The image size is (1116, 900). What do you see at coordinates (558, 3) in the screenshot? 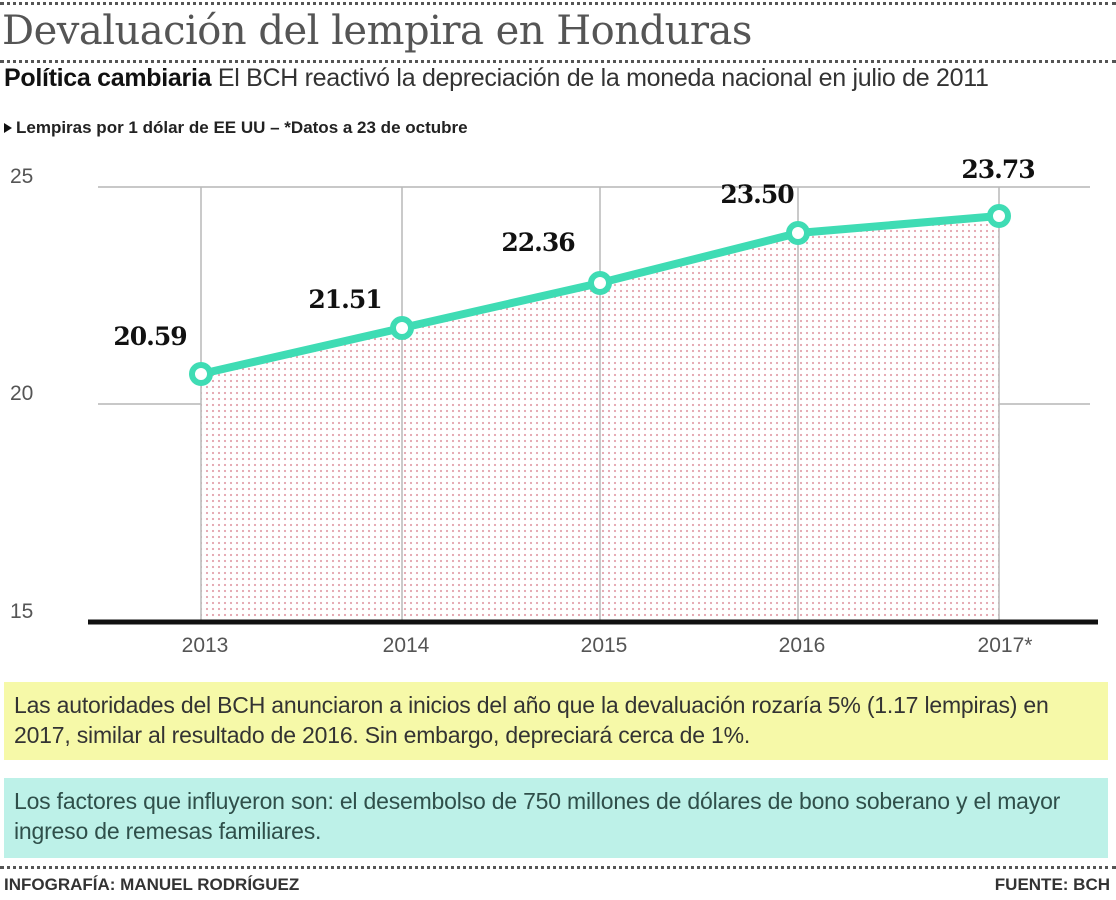
I see `top-divider` at bounding box center [558, 3].